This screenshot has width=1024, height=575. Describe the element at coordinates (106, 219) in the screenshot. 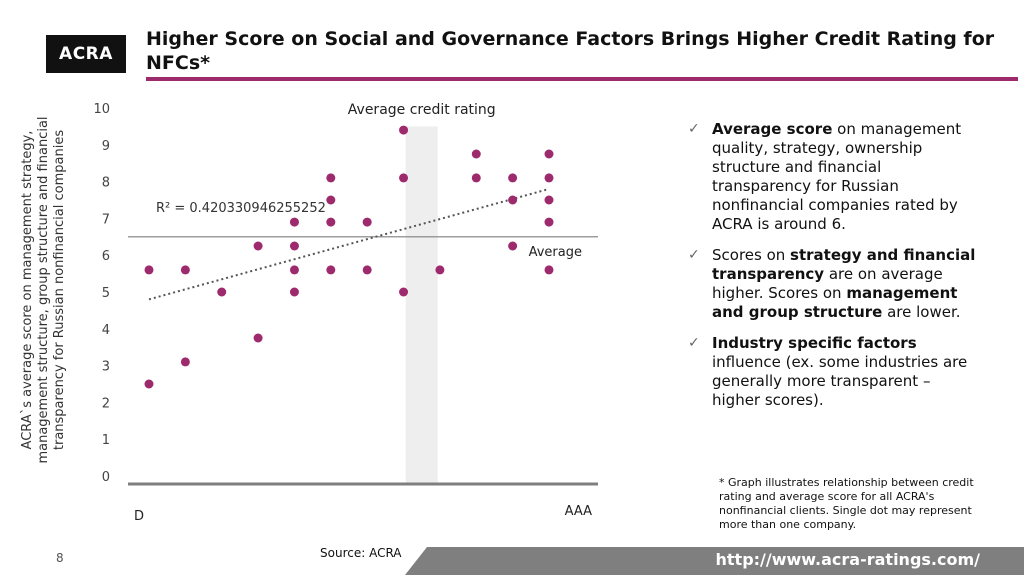

I see `y-tick-label: 7` at that location.